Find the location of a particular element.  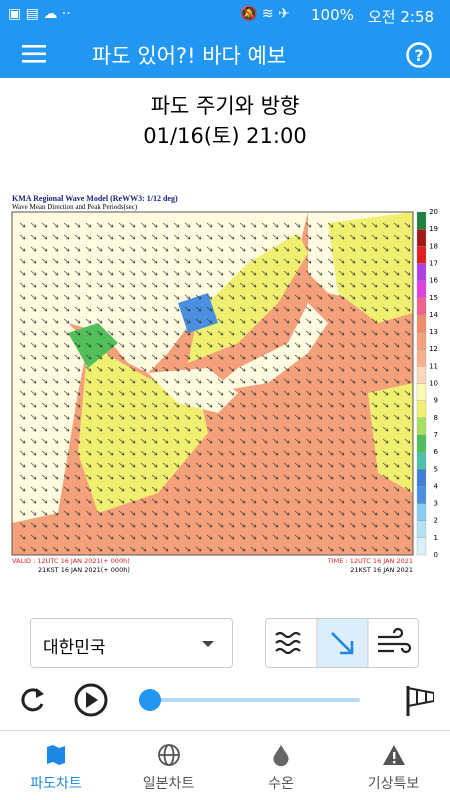

time-slider-thumb is located at coordinates (150, 700).